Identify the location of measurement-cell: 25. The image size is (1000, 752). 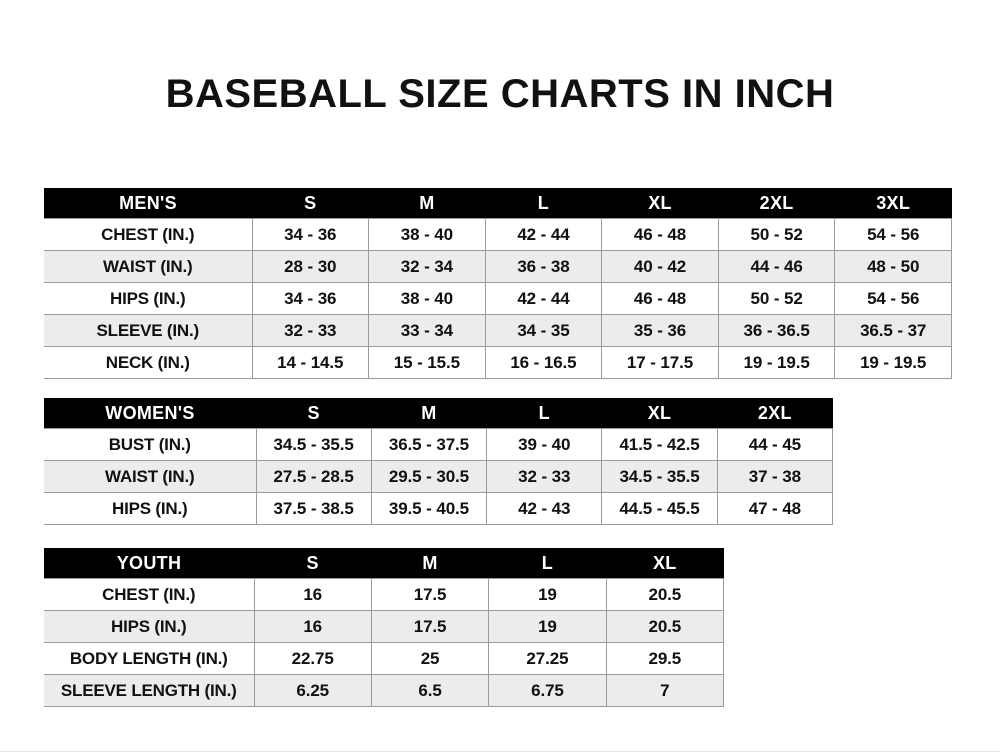
(430, 658).